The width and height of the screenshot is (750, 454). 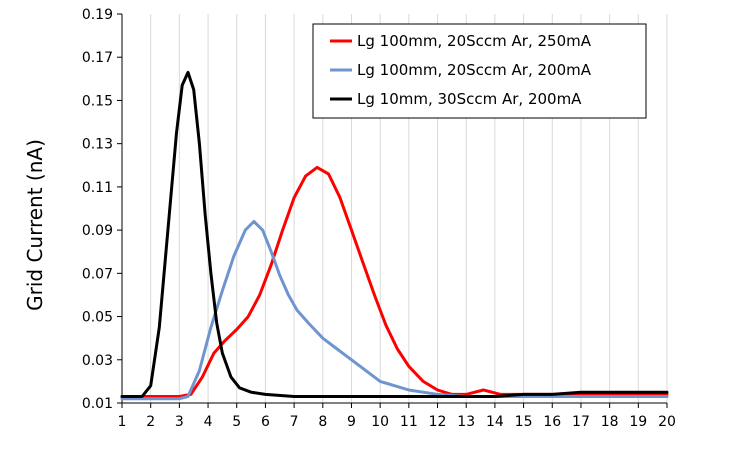 What do you see at coordinates (524, 422) in the screenshot?
I see `x-tick-label: 15` at bounding box center [524, 422].